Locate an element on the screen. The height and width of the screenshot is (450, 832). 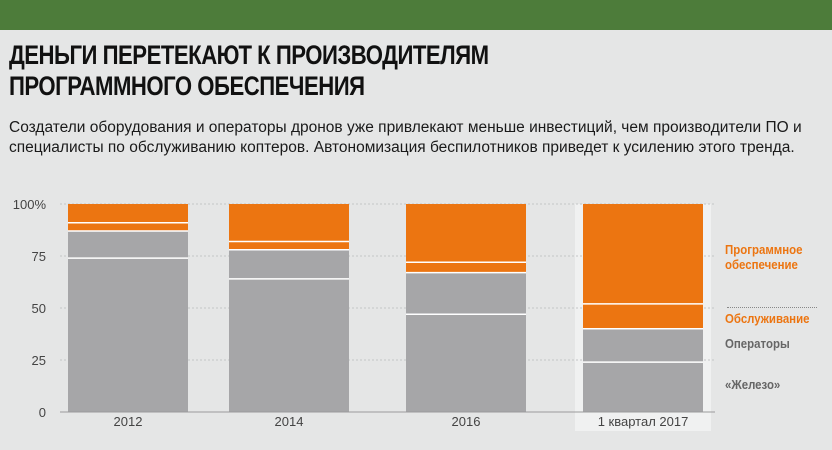
y-tick-label: 100% is located at coordinates (30, 204).